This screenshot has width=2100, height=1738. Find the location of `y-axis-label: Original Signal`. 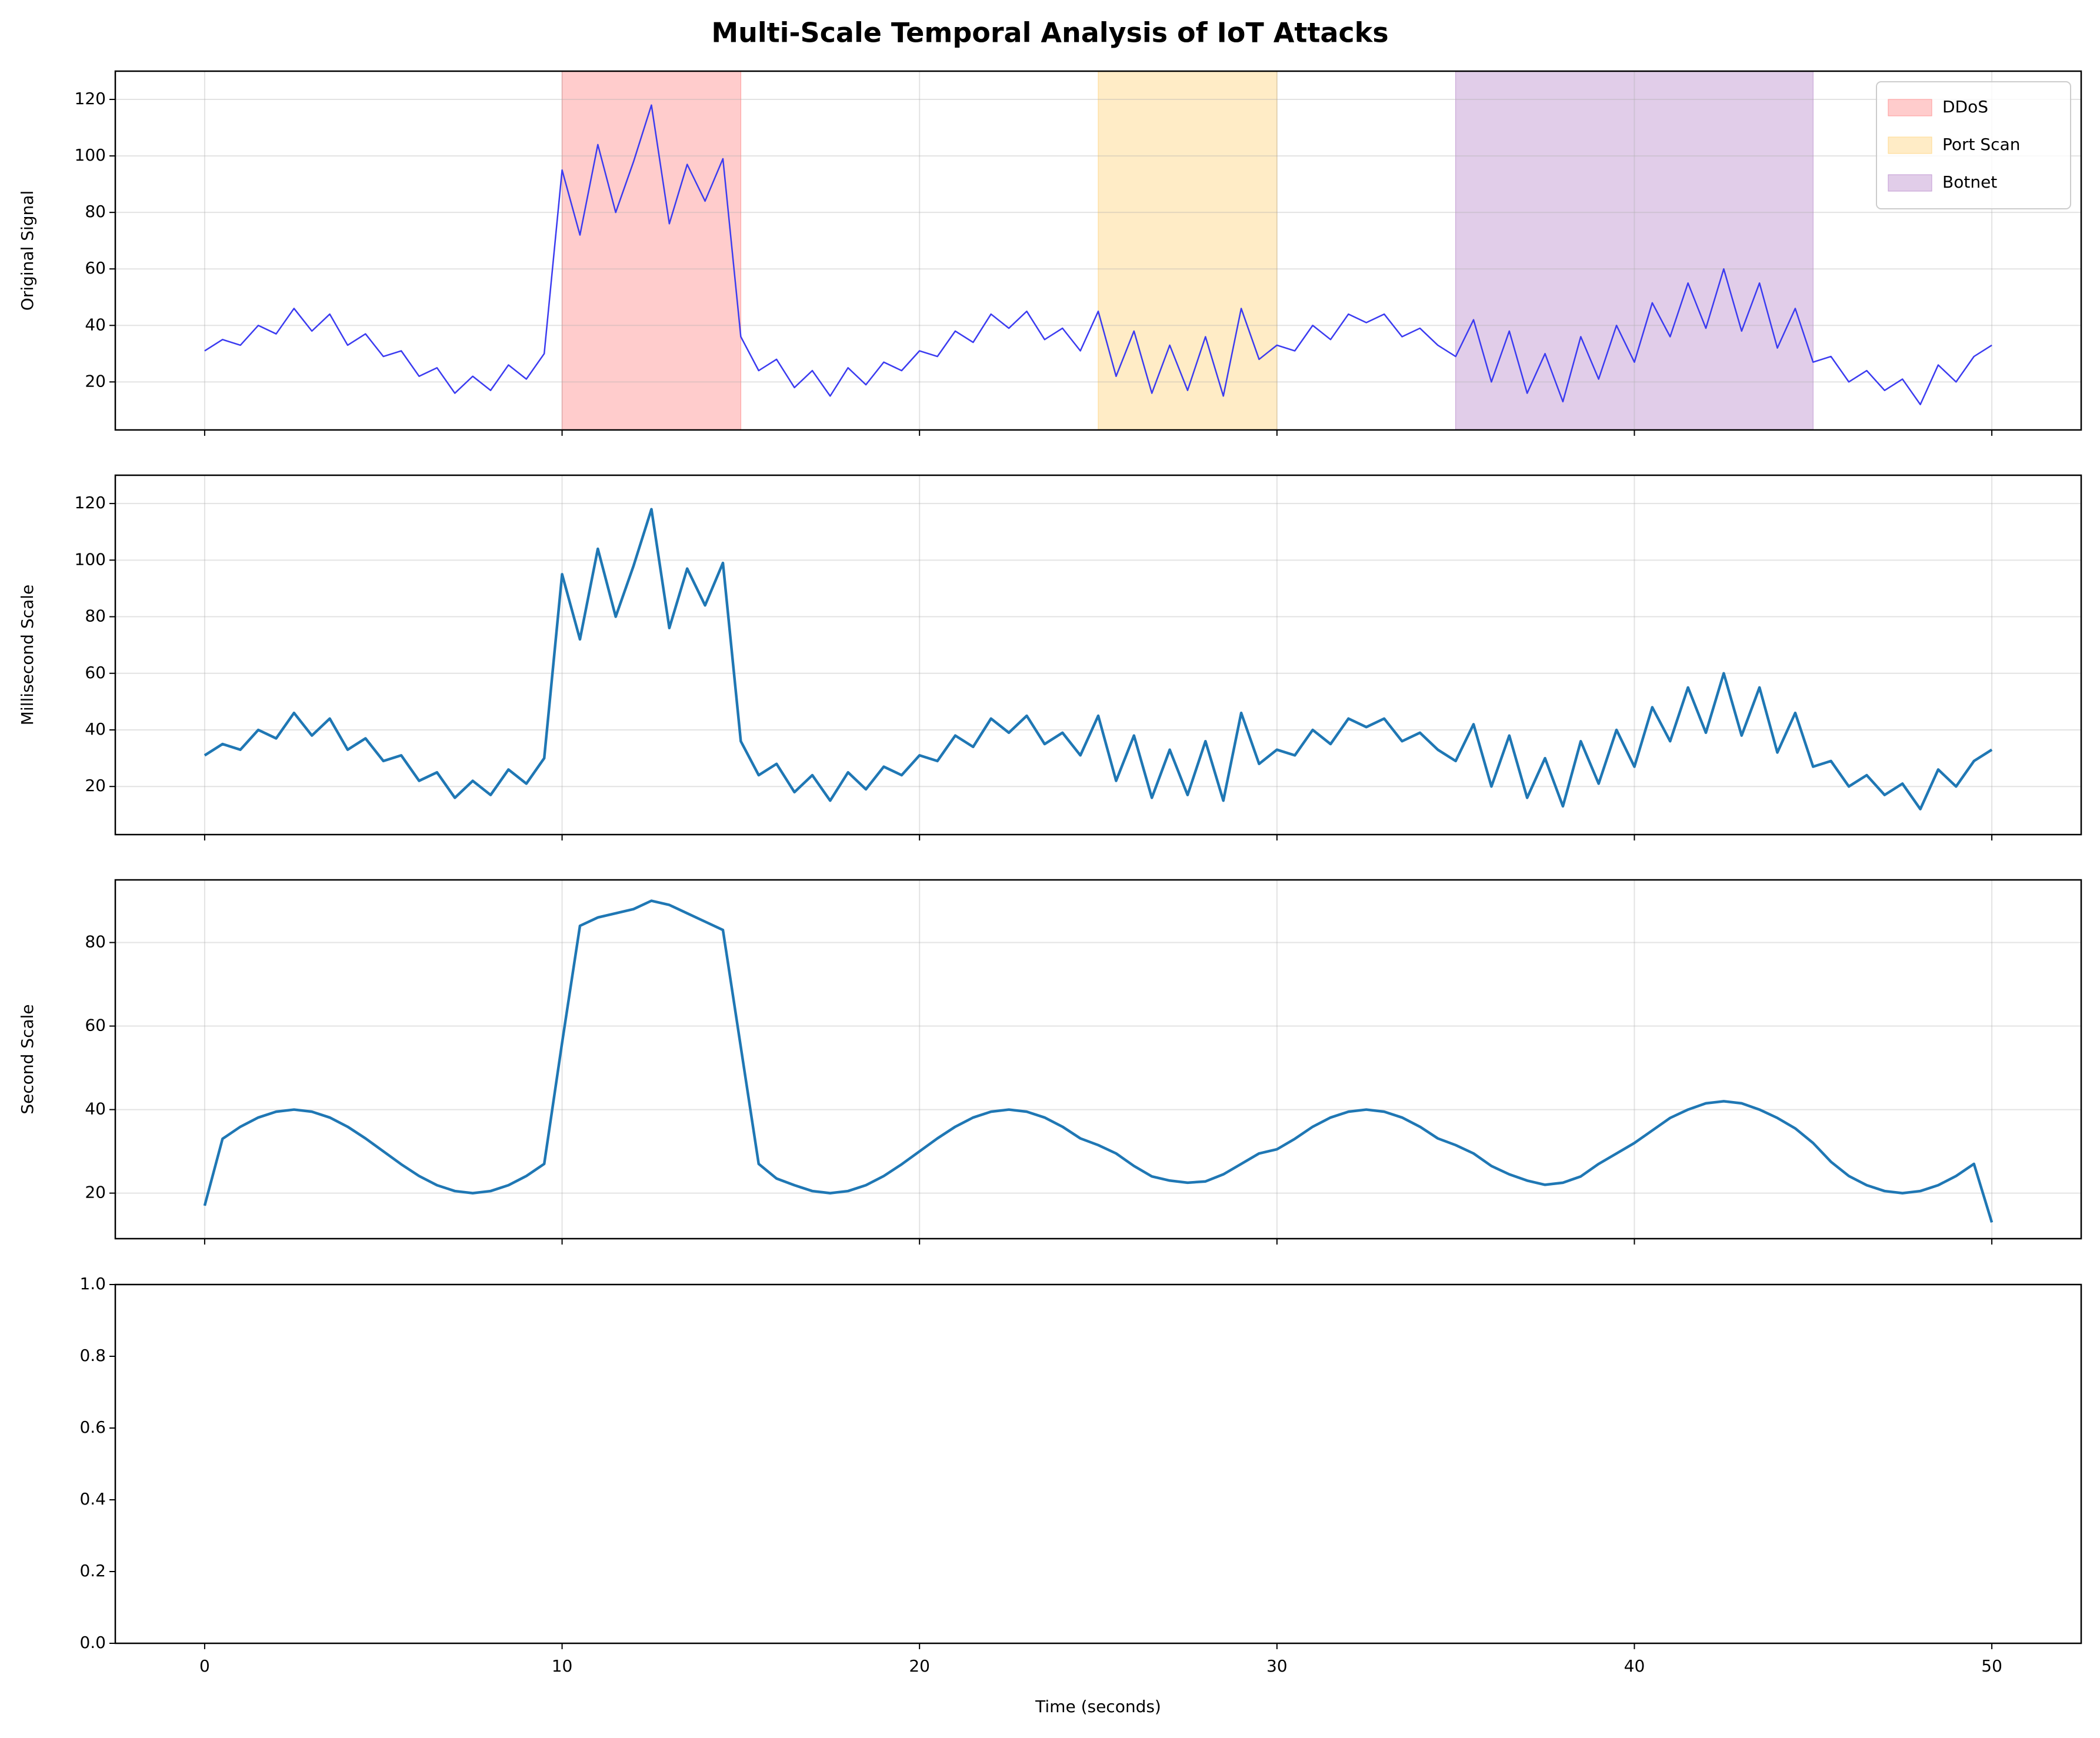

y-axis-label: Original Signal is located at coordinates (27, 251).